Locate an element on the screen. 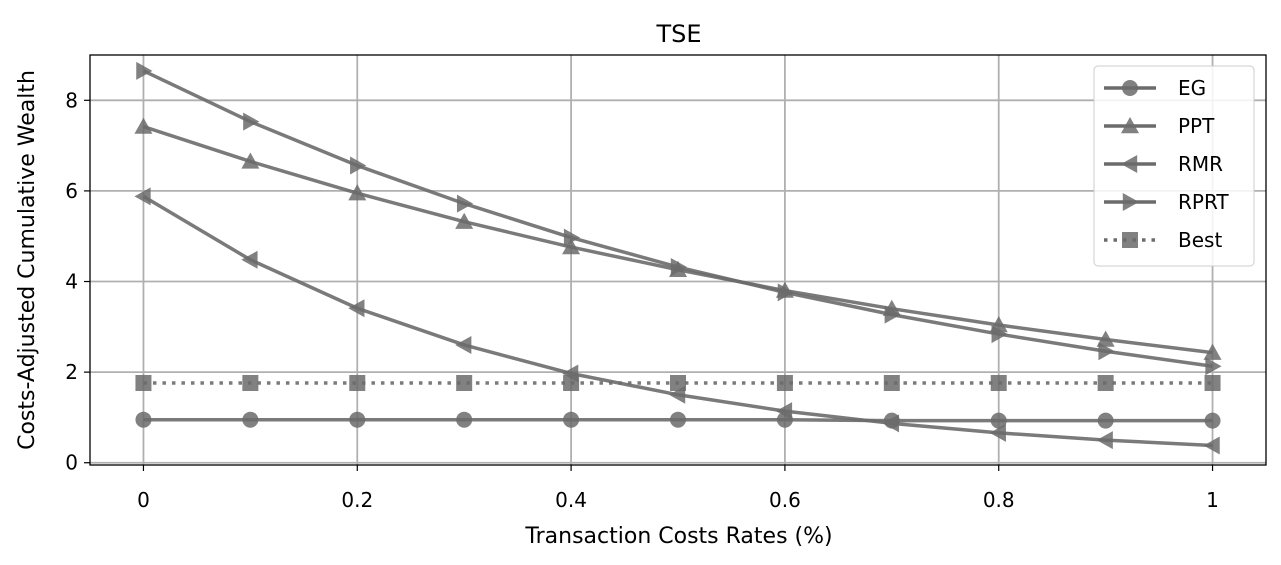  x-tick-label: 0.2 is located at coordinates (357, 500).